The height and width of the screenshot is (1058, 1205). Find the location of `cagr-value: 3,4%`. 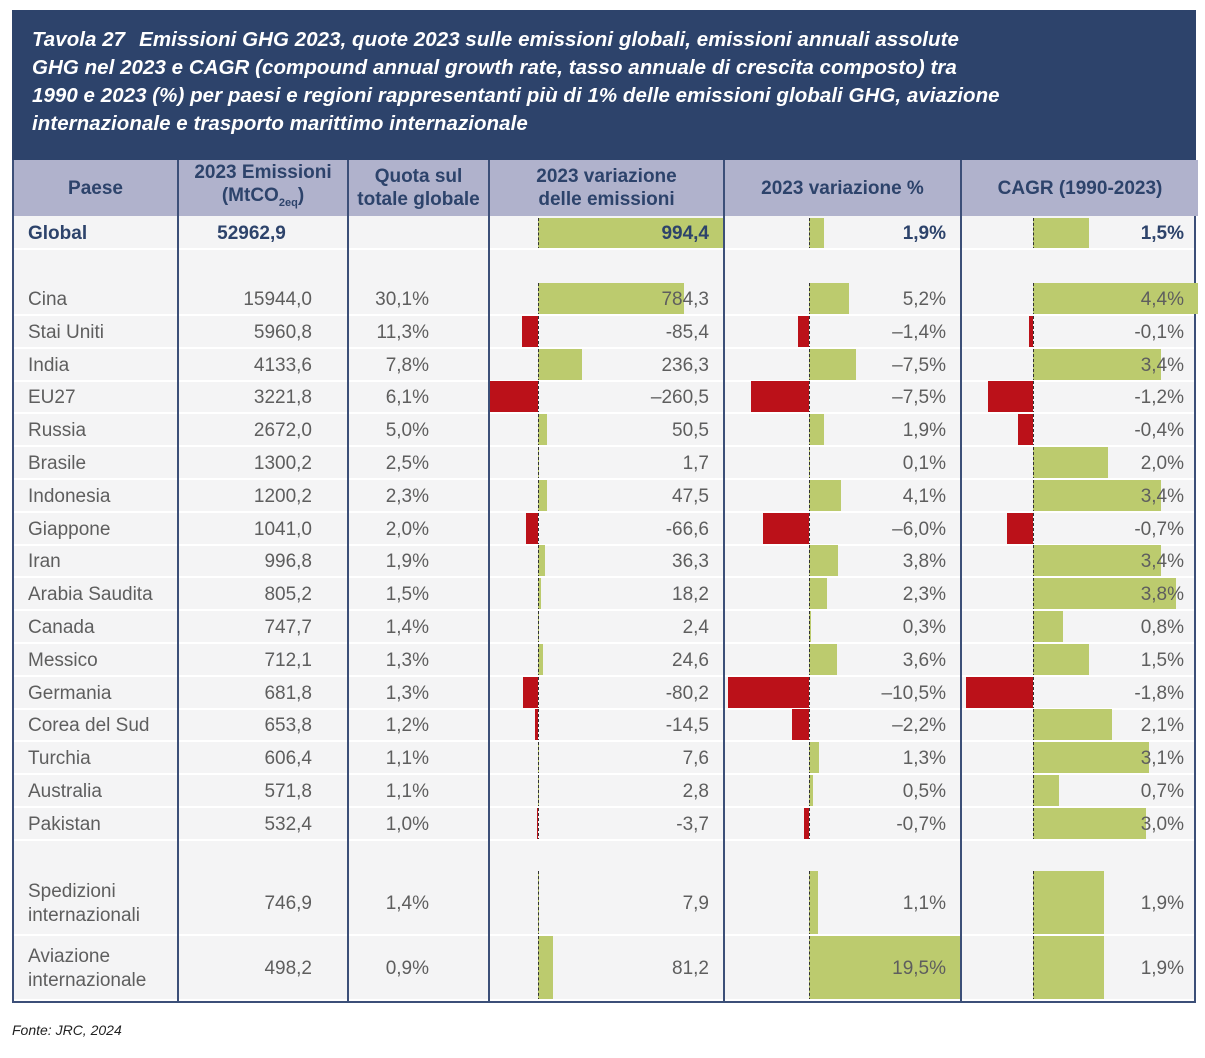

cagr-value: 3,4% is located at coordinates (1162, 561).